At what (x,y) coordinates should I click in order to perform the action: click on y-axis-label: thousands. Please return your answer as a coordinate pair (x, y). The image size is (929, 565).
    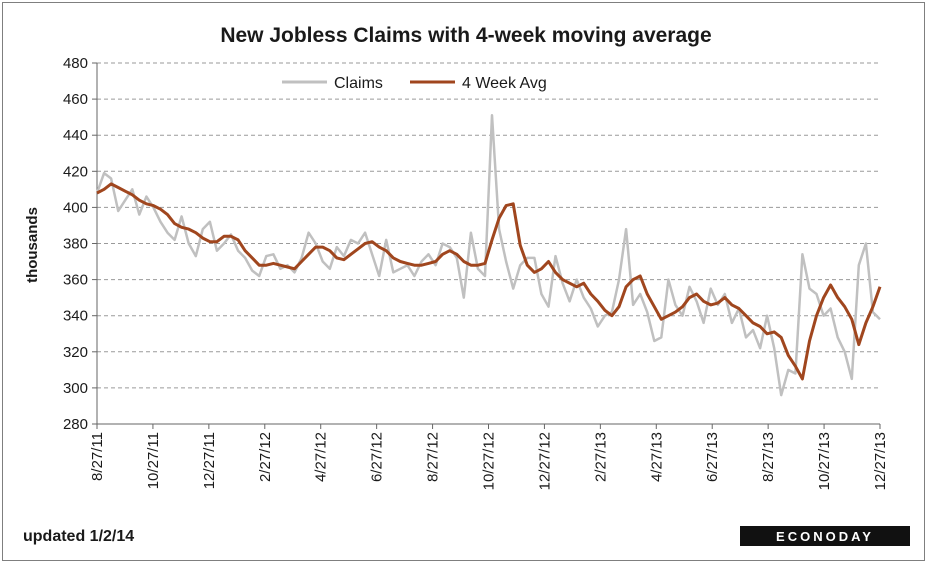
    Looking at the image, I should click on (32, 245).